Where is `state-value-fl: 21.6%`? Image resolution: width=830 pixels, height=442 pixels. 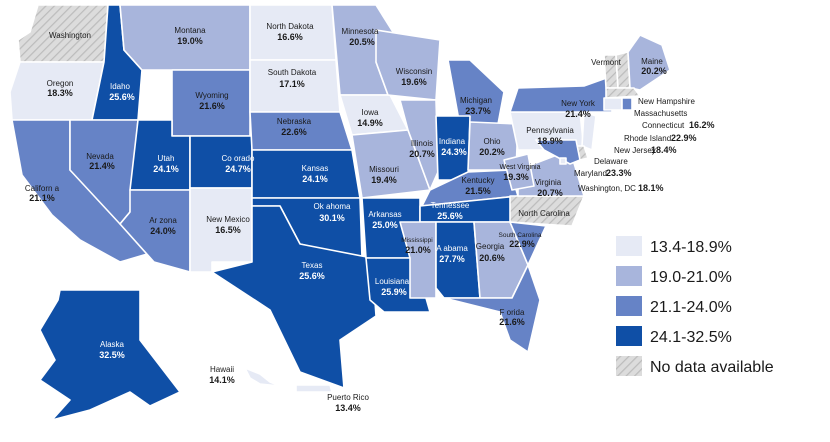
state-value-fl: 21.6% is located at coordinates (512, 322).